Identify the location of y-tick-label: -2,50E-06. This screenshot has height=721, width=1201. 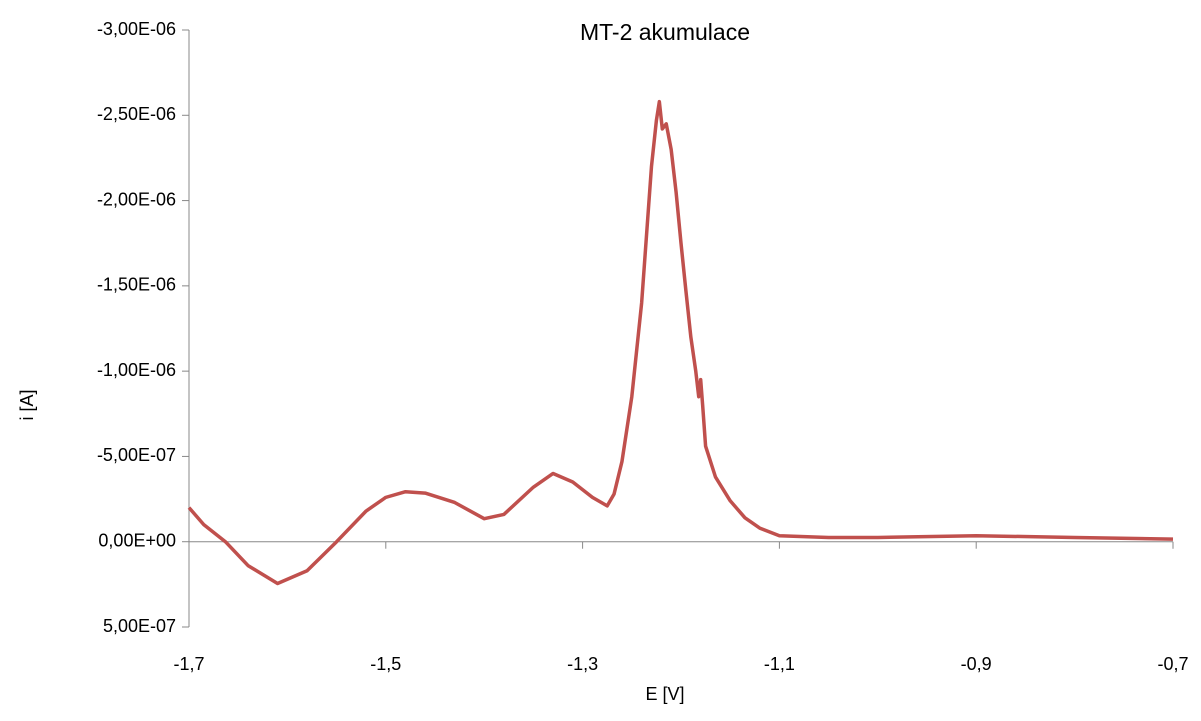
(136, 114).